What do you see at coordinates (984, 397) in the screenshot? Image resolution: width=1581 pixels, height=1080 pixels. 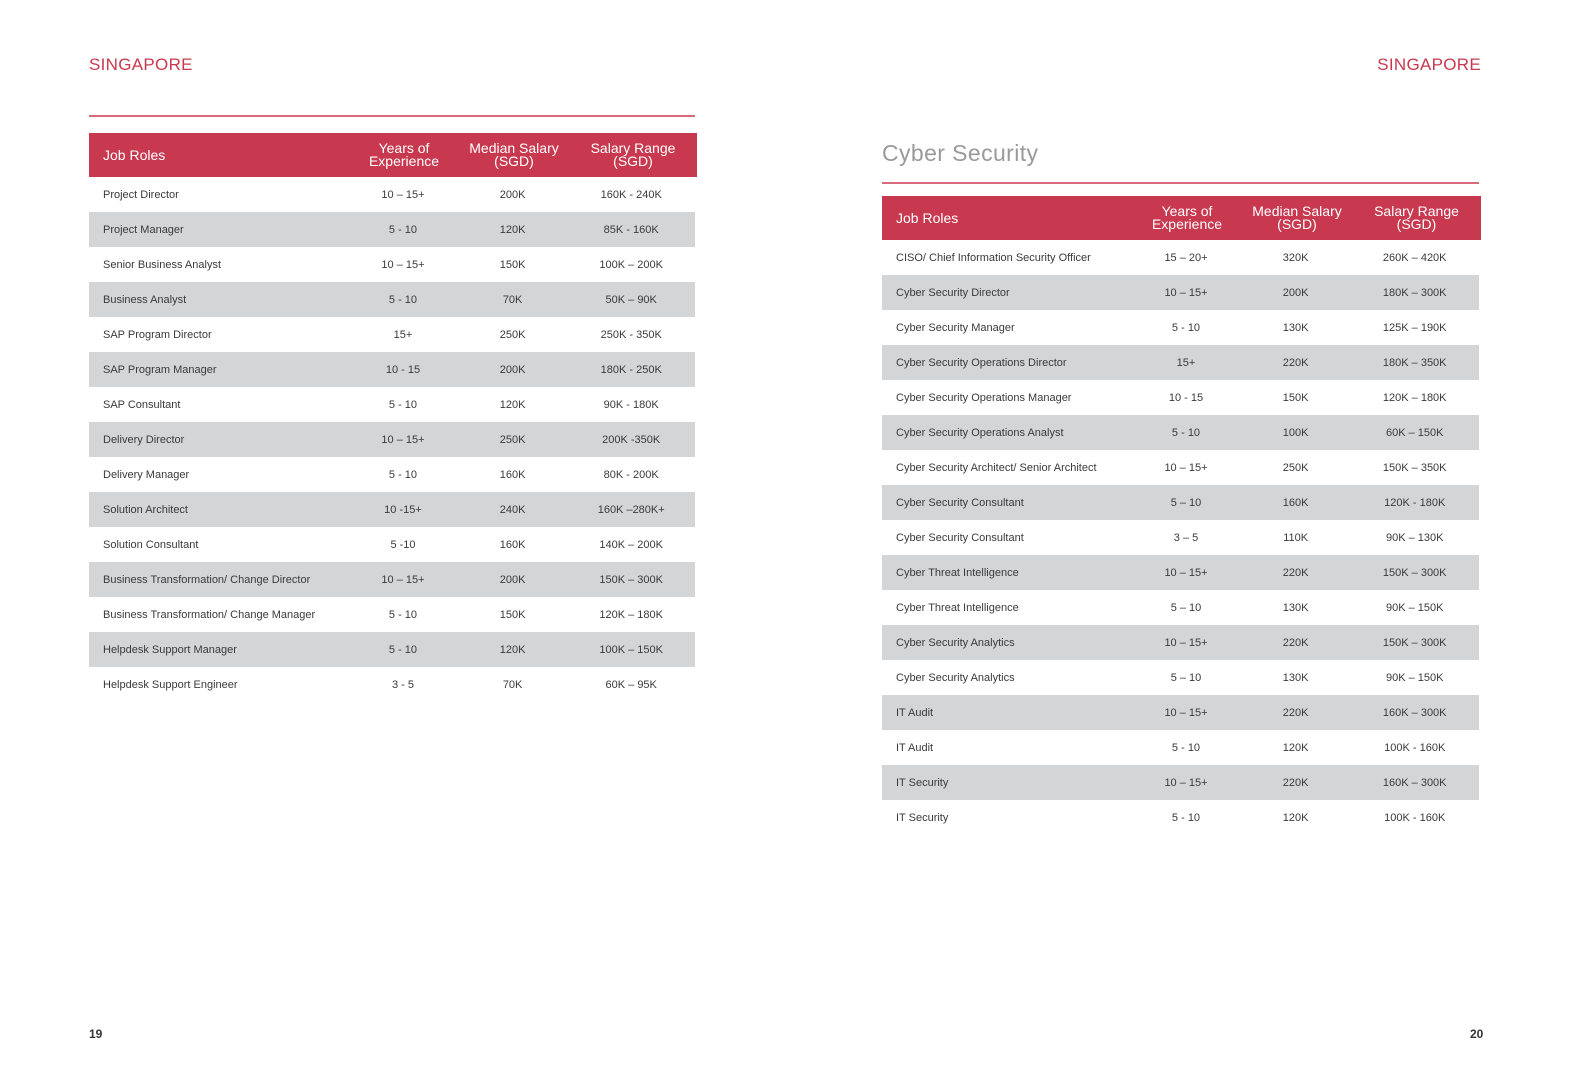 I see `job-role-cell: Cyber Security Operations Manager` at bounding box center [984, 397].